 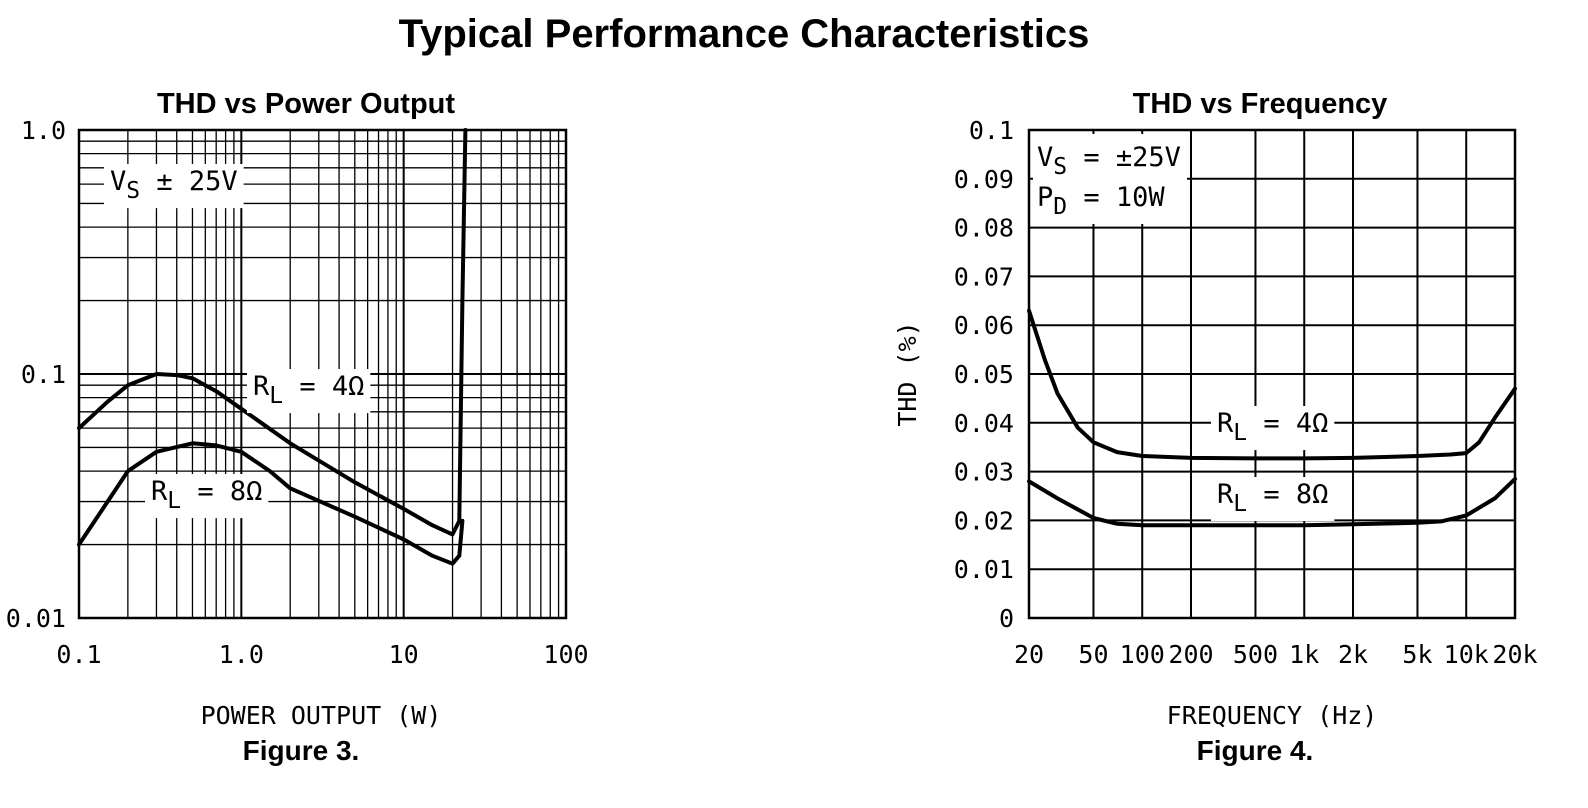 I want to click on x-tick-label: 50, so click(x=1093, y=654).